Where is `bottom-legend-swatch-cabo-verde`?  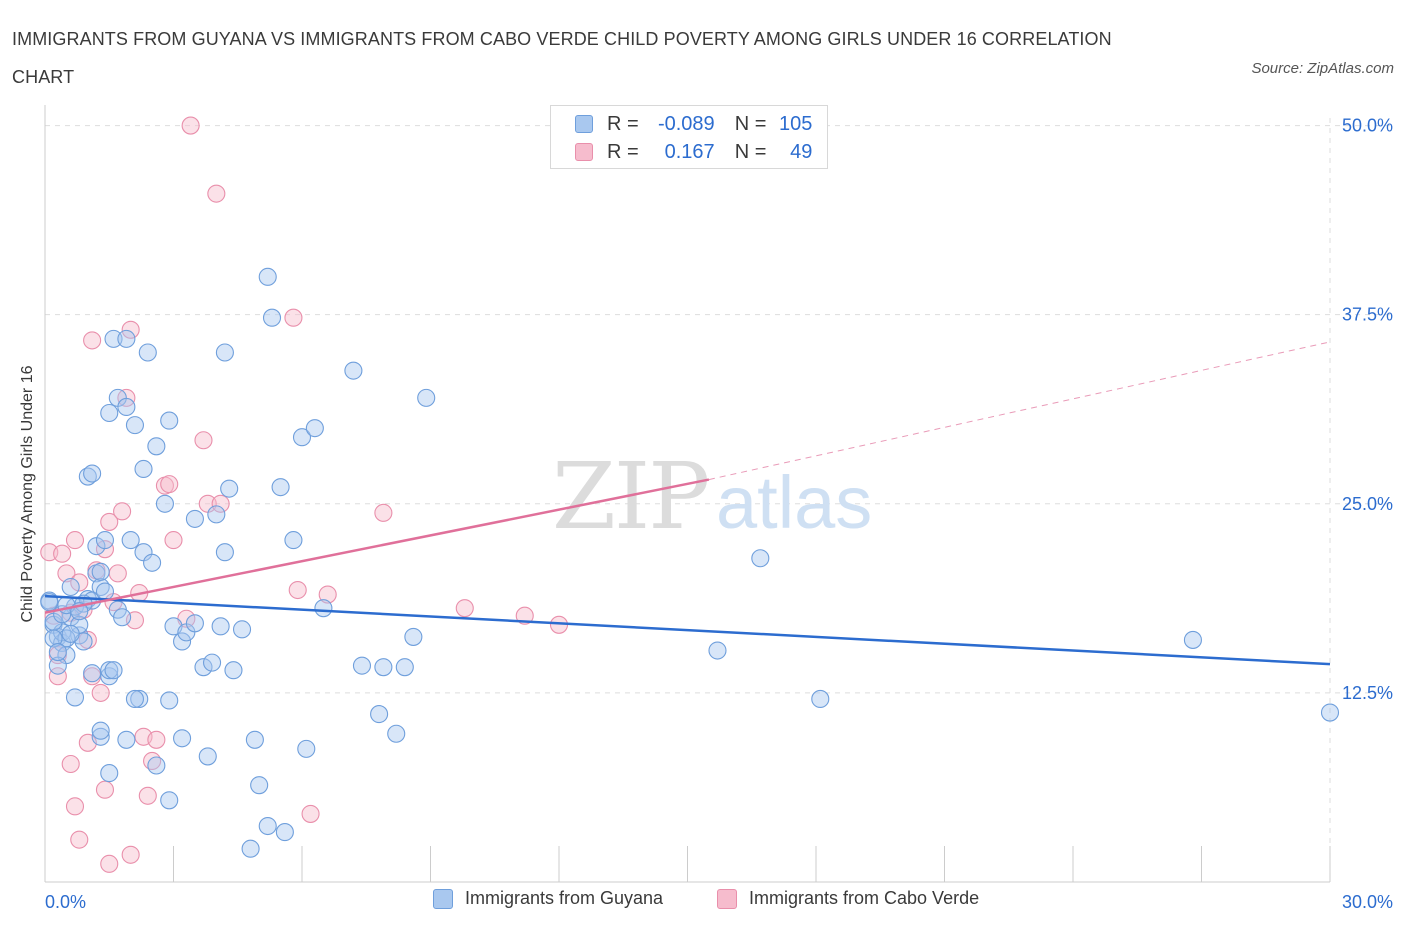
bottom-legend-swatch-cabo-verde is located at coordinates (727, 898).